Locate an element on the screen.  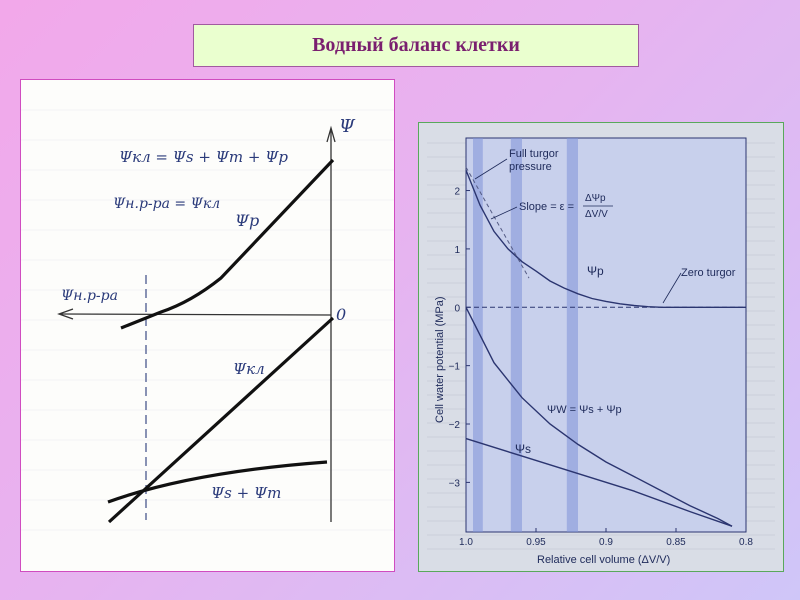
annot-zero-turgor: Zero turgor is located at coordinates (708, 273).